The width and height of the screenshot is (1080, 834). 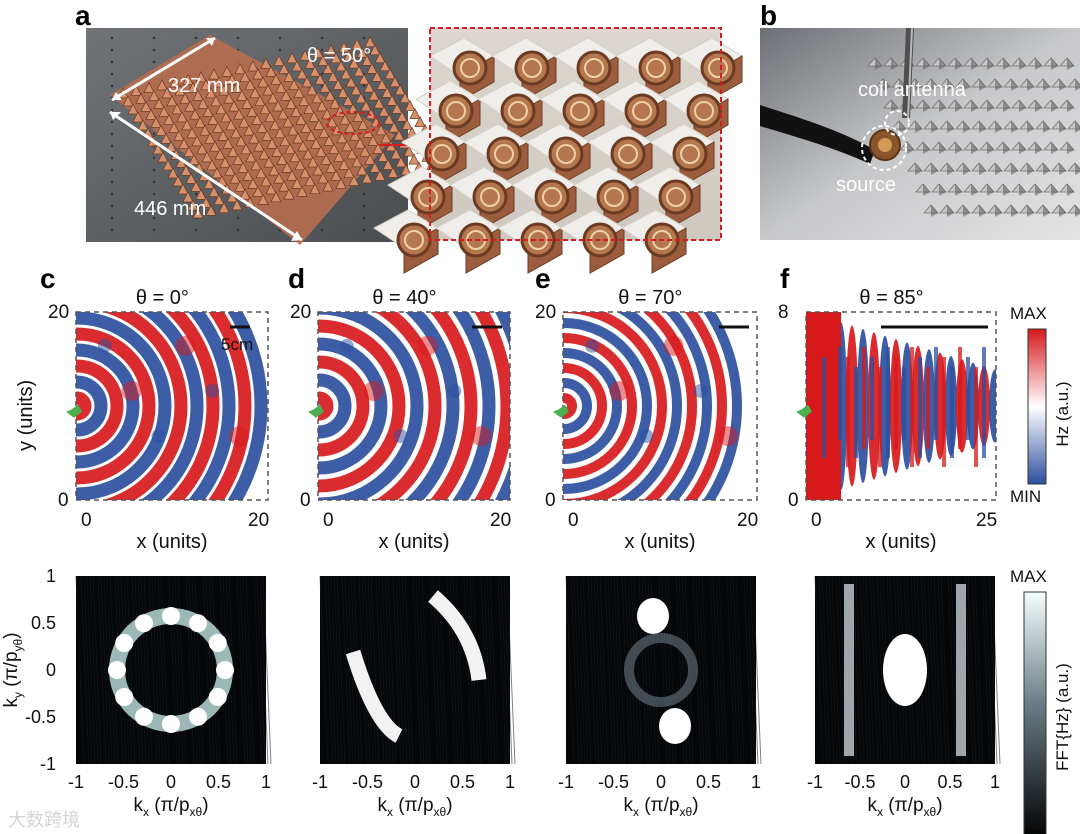 I want to click on fft-xtick: -1, so click(x=76, y=782).